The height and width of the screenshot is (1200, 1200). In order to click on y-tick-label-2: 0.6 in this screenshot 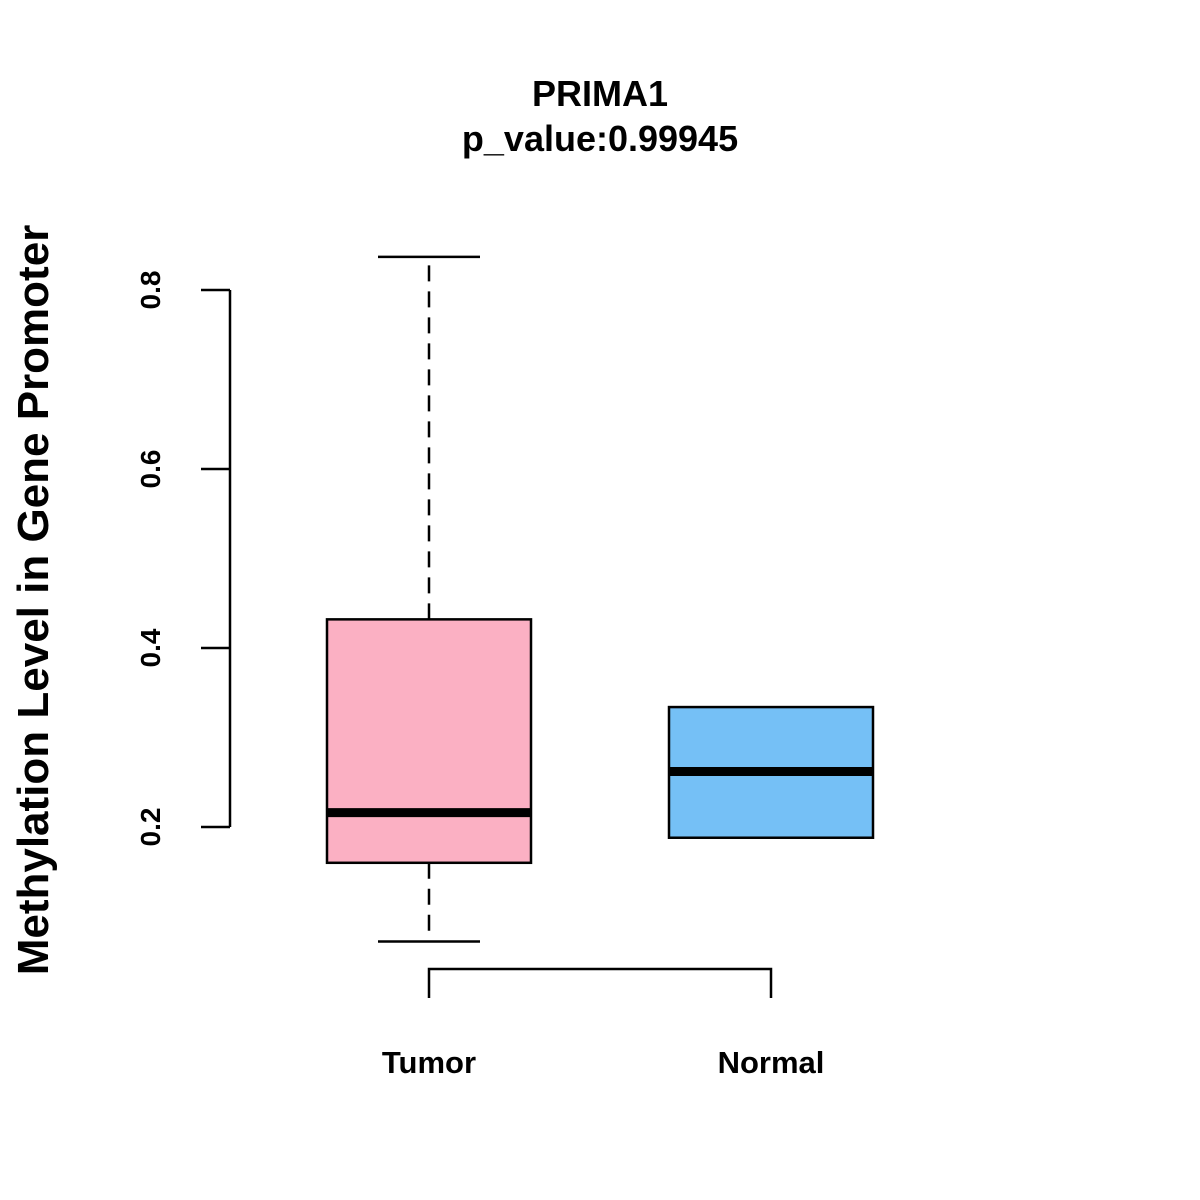, I will do `click(150, 469)`.